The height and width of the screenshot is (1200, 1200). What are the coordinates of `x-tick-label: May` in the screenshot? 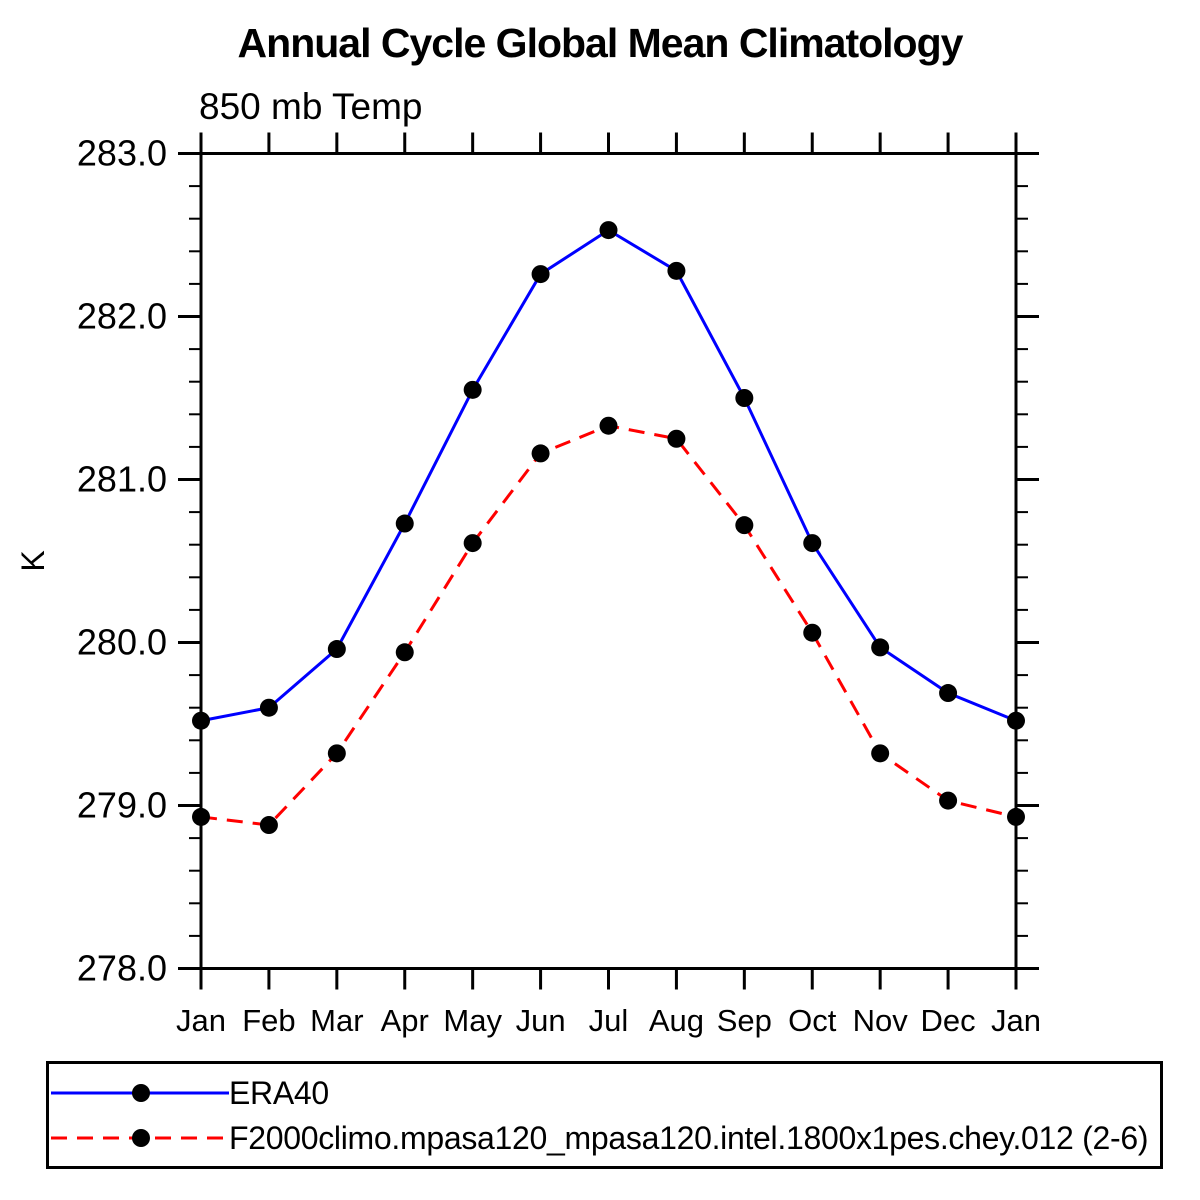 It's located at (472, 1020).